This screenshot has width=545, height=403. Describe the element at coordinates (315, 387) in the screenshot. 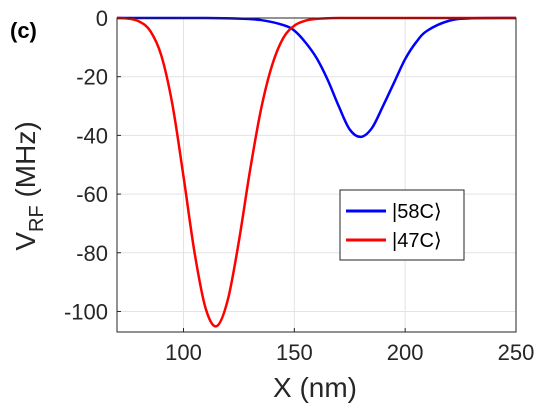

I see `x-axis-label: X (nm)` at that location.